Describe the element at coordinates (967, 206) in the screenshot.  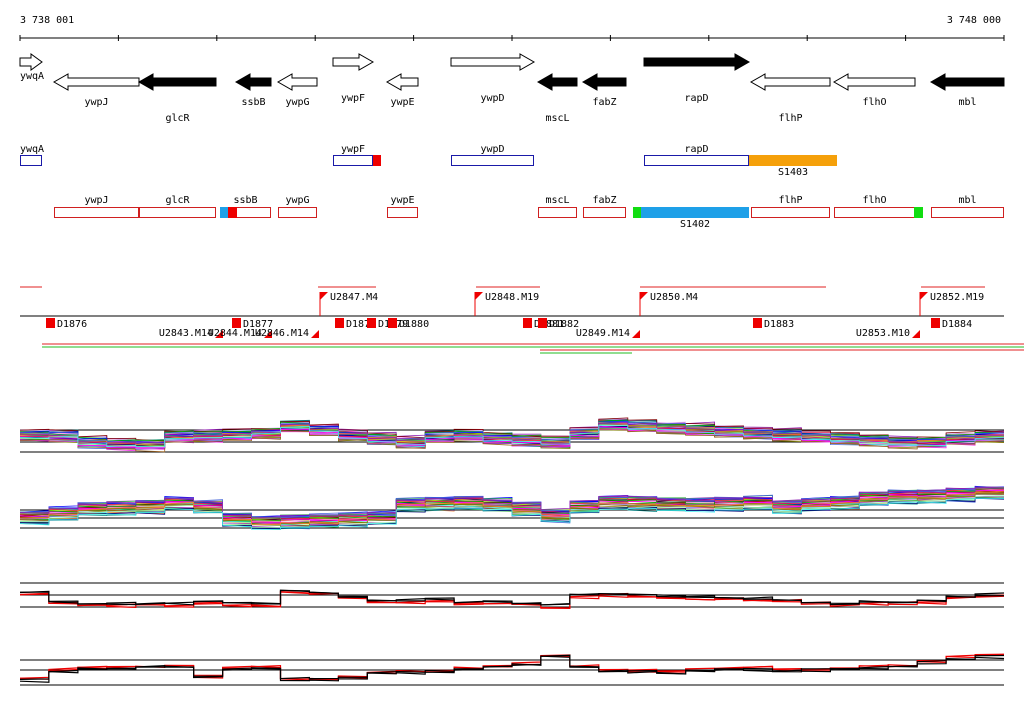
I see `feature-mbl: mbl` at that location.